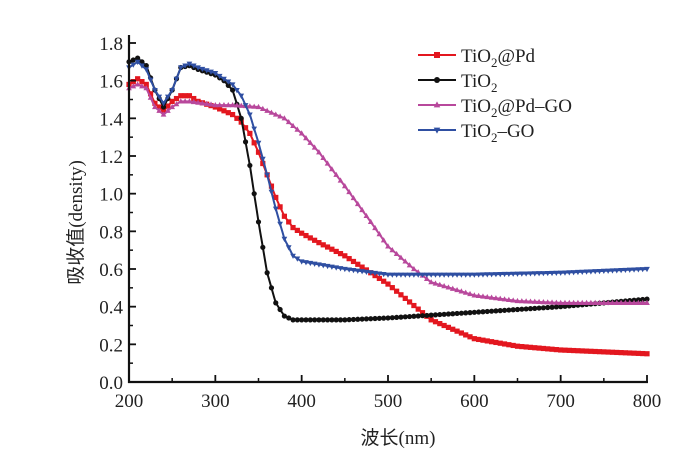 Image resolution: width=696 pixels, height=466 pixels. What do you see at coordinates (76, 222) in the screenshot?
I see `y-axis-title: 吸收值(density)` at bounding box center [76, 222].